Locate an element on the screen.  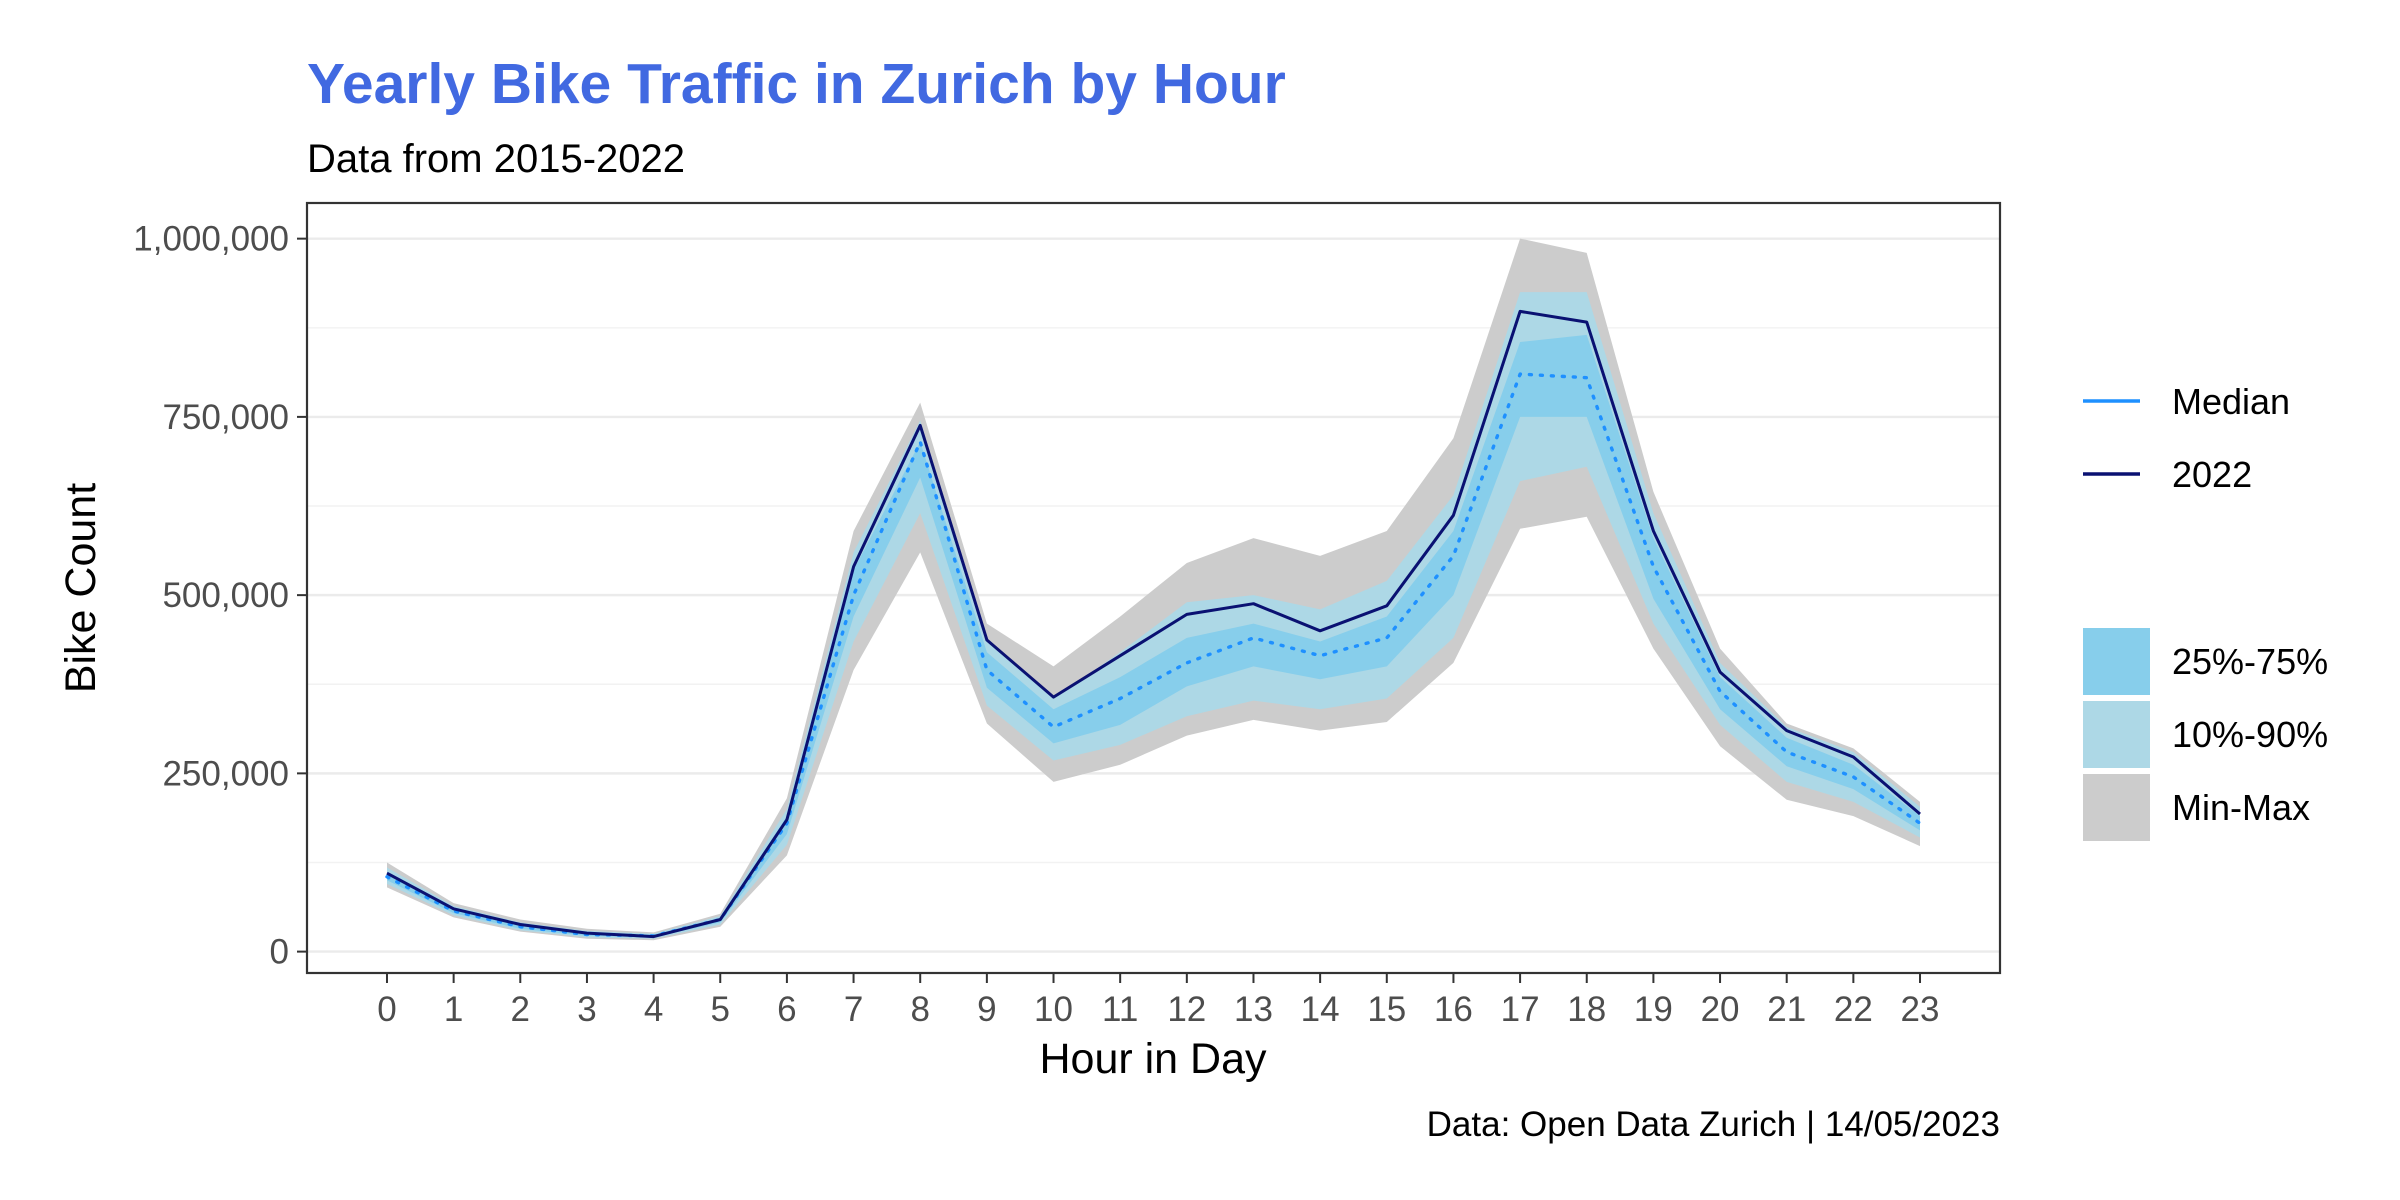
x-tick-label: 2 is located at coordinates (520, 1009).